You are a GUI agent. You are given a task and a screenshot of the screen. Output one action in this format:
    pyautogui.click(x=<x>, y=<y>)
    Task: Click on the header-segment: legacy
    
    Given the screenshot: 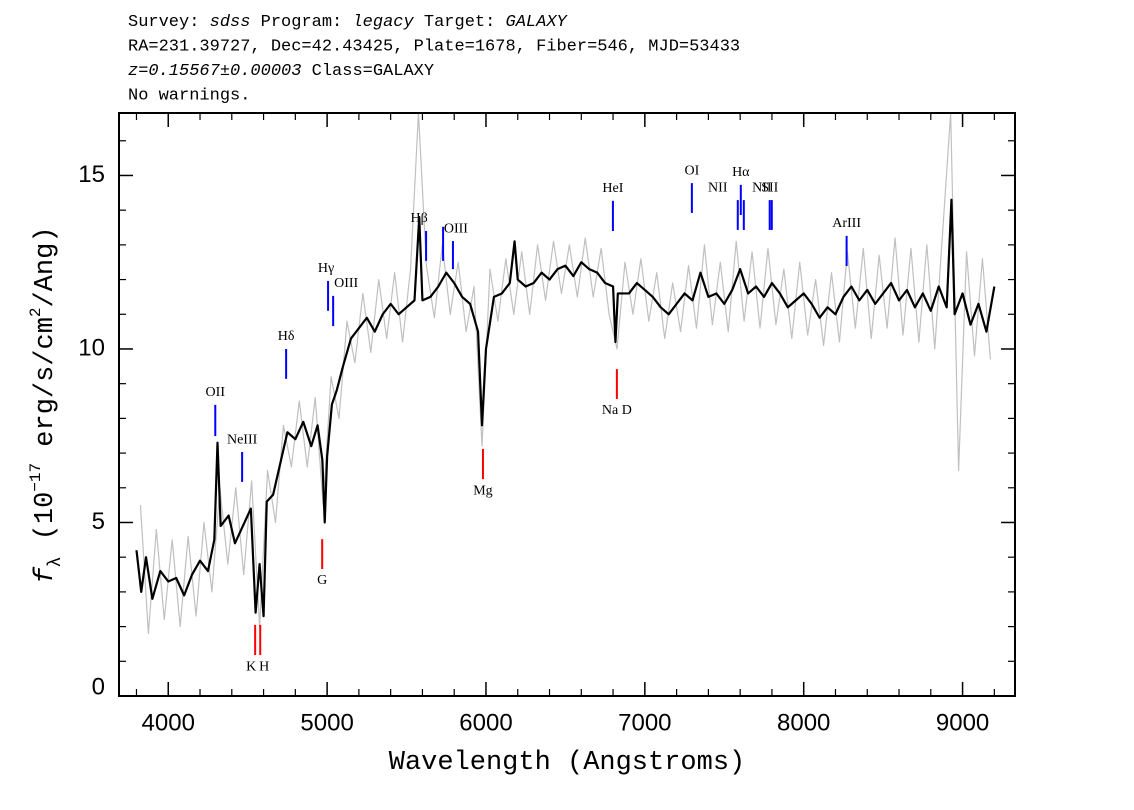 What is the action you would take?
    pyautogui.click(x=383, y=22)
    